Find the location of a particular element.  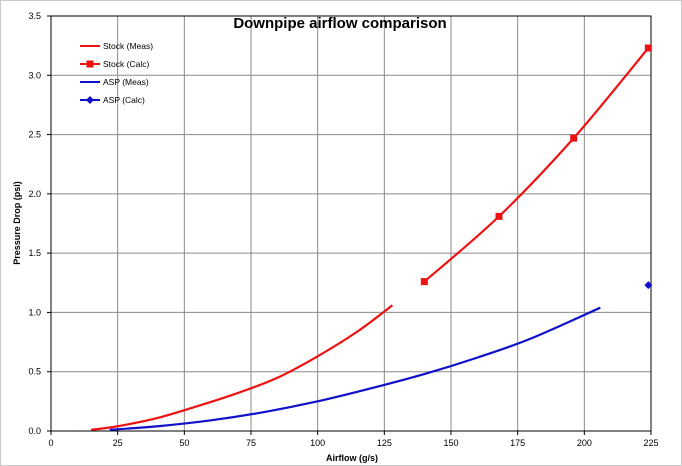

y-axis-label: Pressure Drop (psi) is located at coordinates (17, 223).